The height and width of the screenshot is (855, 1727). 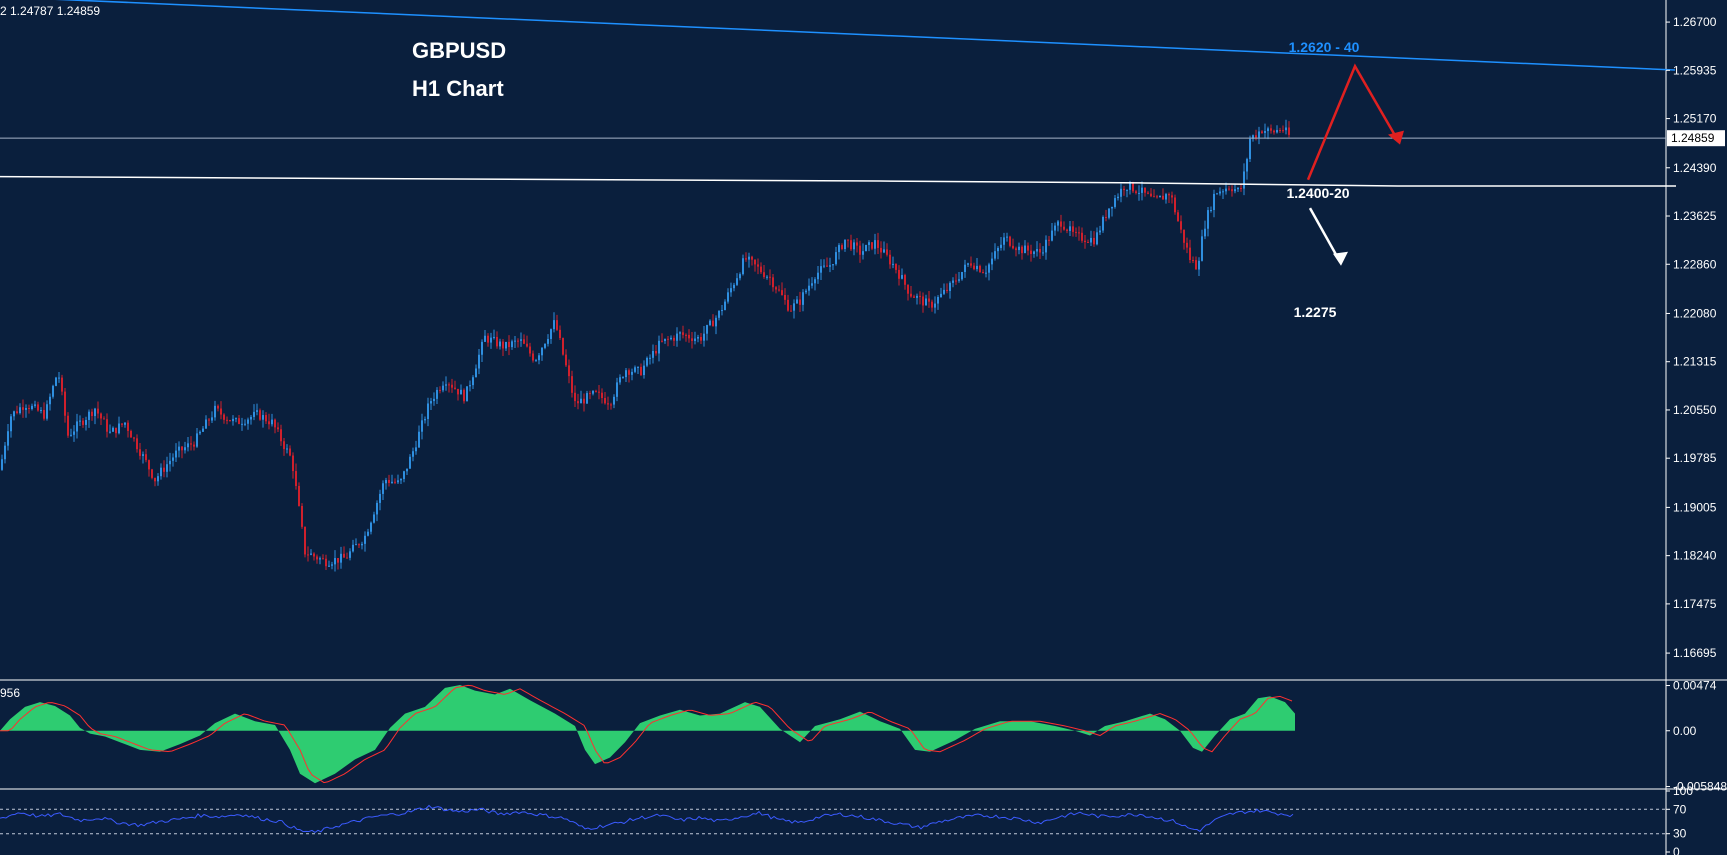 I want to click on timeframe-title: H1 Chart, so click(x=458, y=88).